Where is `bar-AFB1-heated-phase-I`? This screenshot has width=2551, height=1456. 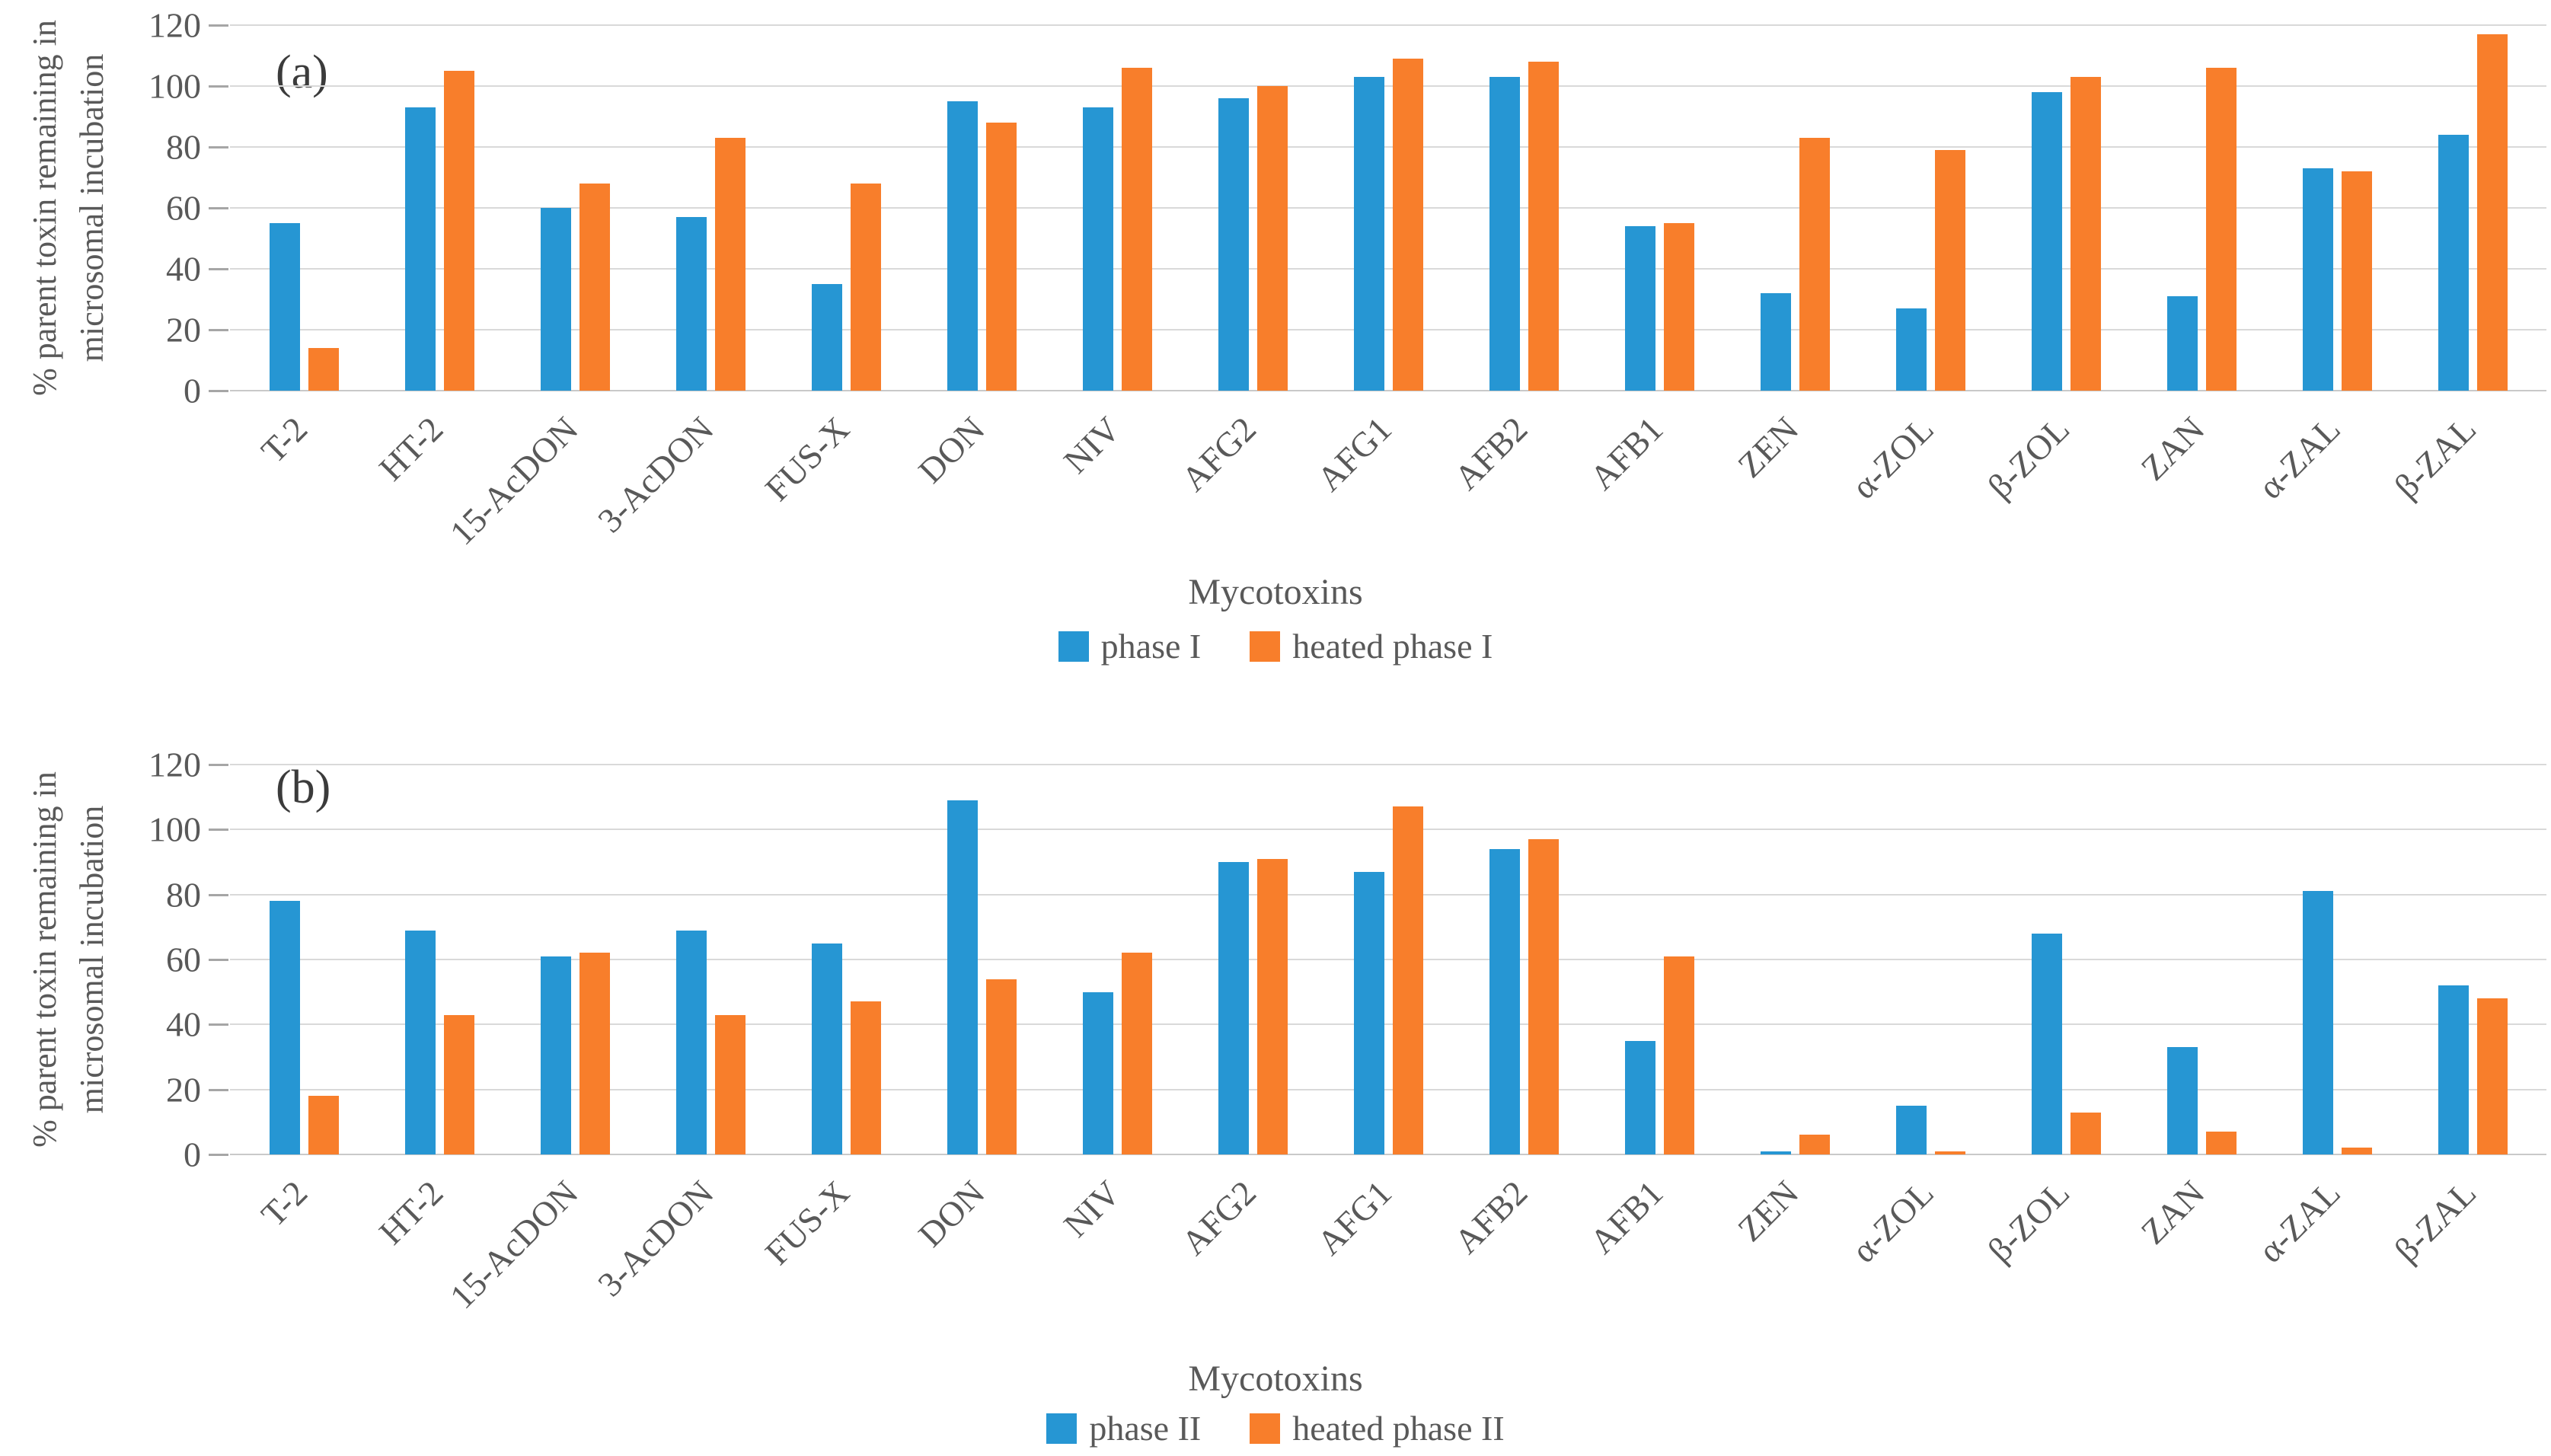 bar-AFB1-heated-phase-I is located at coordinates (1679, 307).